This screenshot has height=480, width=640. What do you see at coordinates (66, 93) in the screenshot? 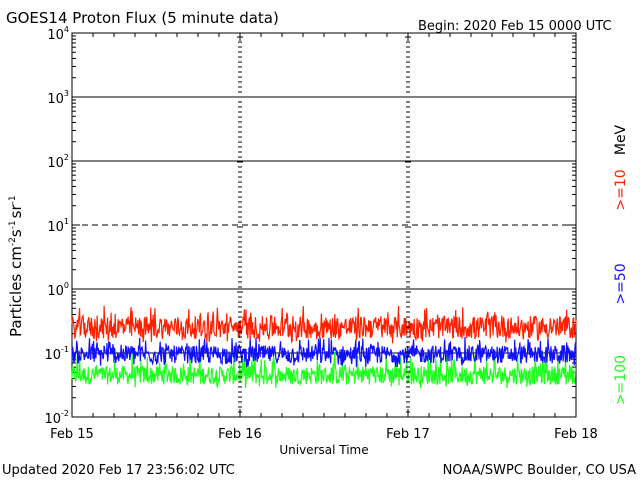
I see `y-tick-exponent: 3` at bounding box center [66, 93].